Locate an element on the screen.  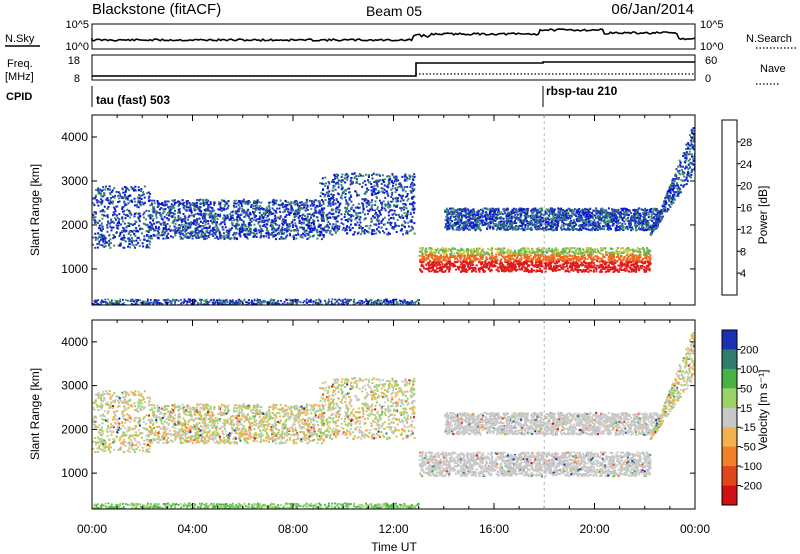
nsky-series is located at coordinates (393, 35).